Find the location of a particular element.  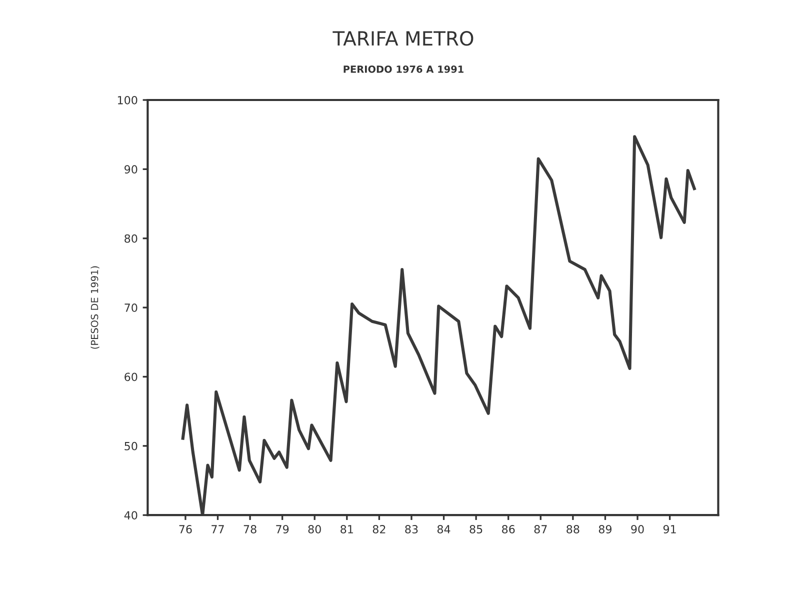

y-tick-label: 100 is located at coordinates (128, 100).